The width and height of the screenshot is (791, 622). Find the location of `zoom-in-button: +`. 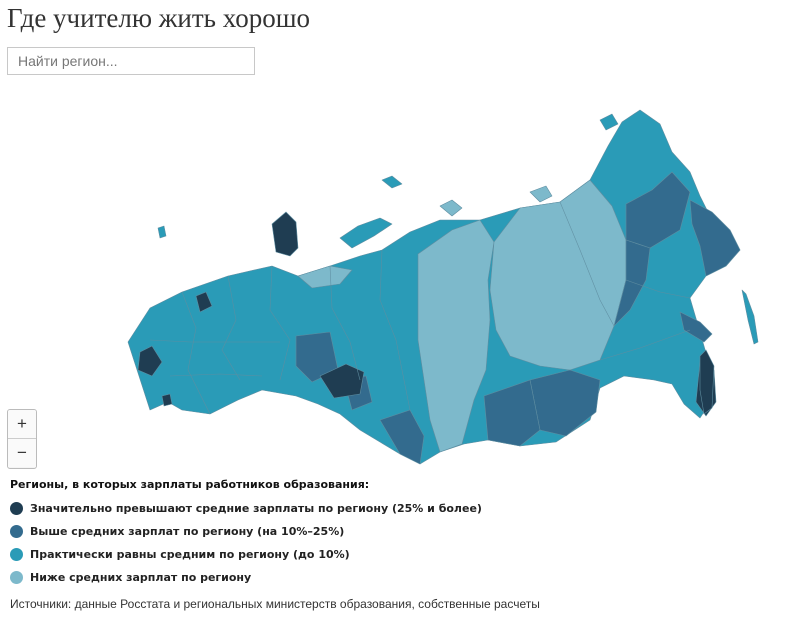

zoom-in-button: + is located at coordinates (22, 424).